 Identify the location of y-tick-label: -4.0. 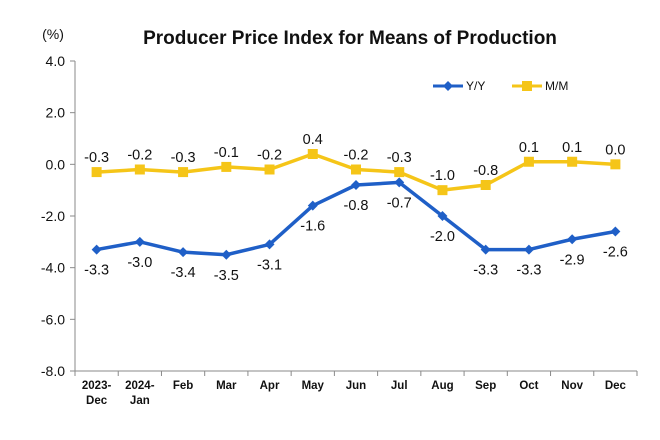
(53, 268).